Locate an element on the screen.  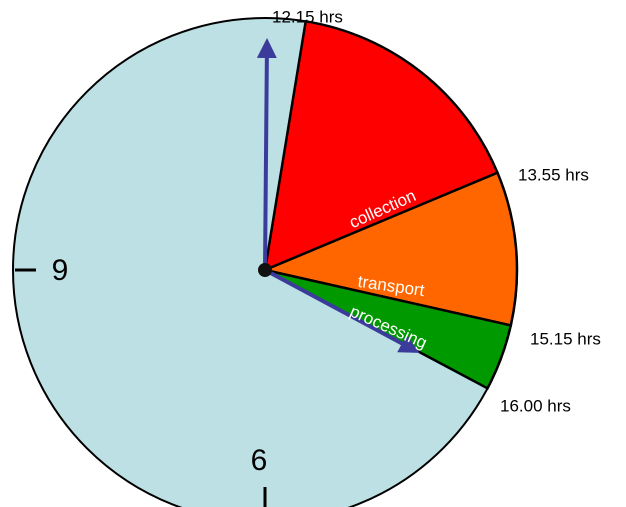
transport-wedge is located at coordinates (389, 249).